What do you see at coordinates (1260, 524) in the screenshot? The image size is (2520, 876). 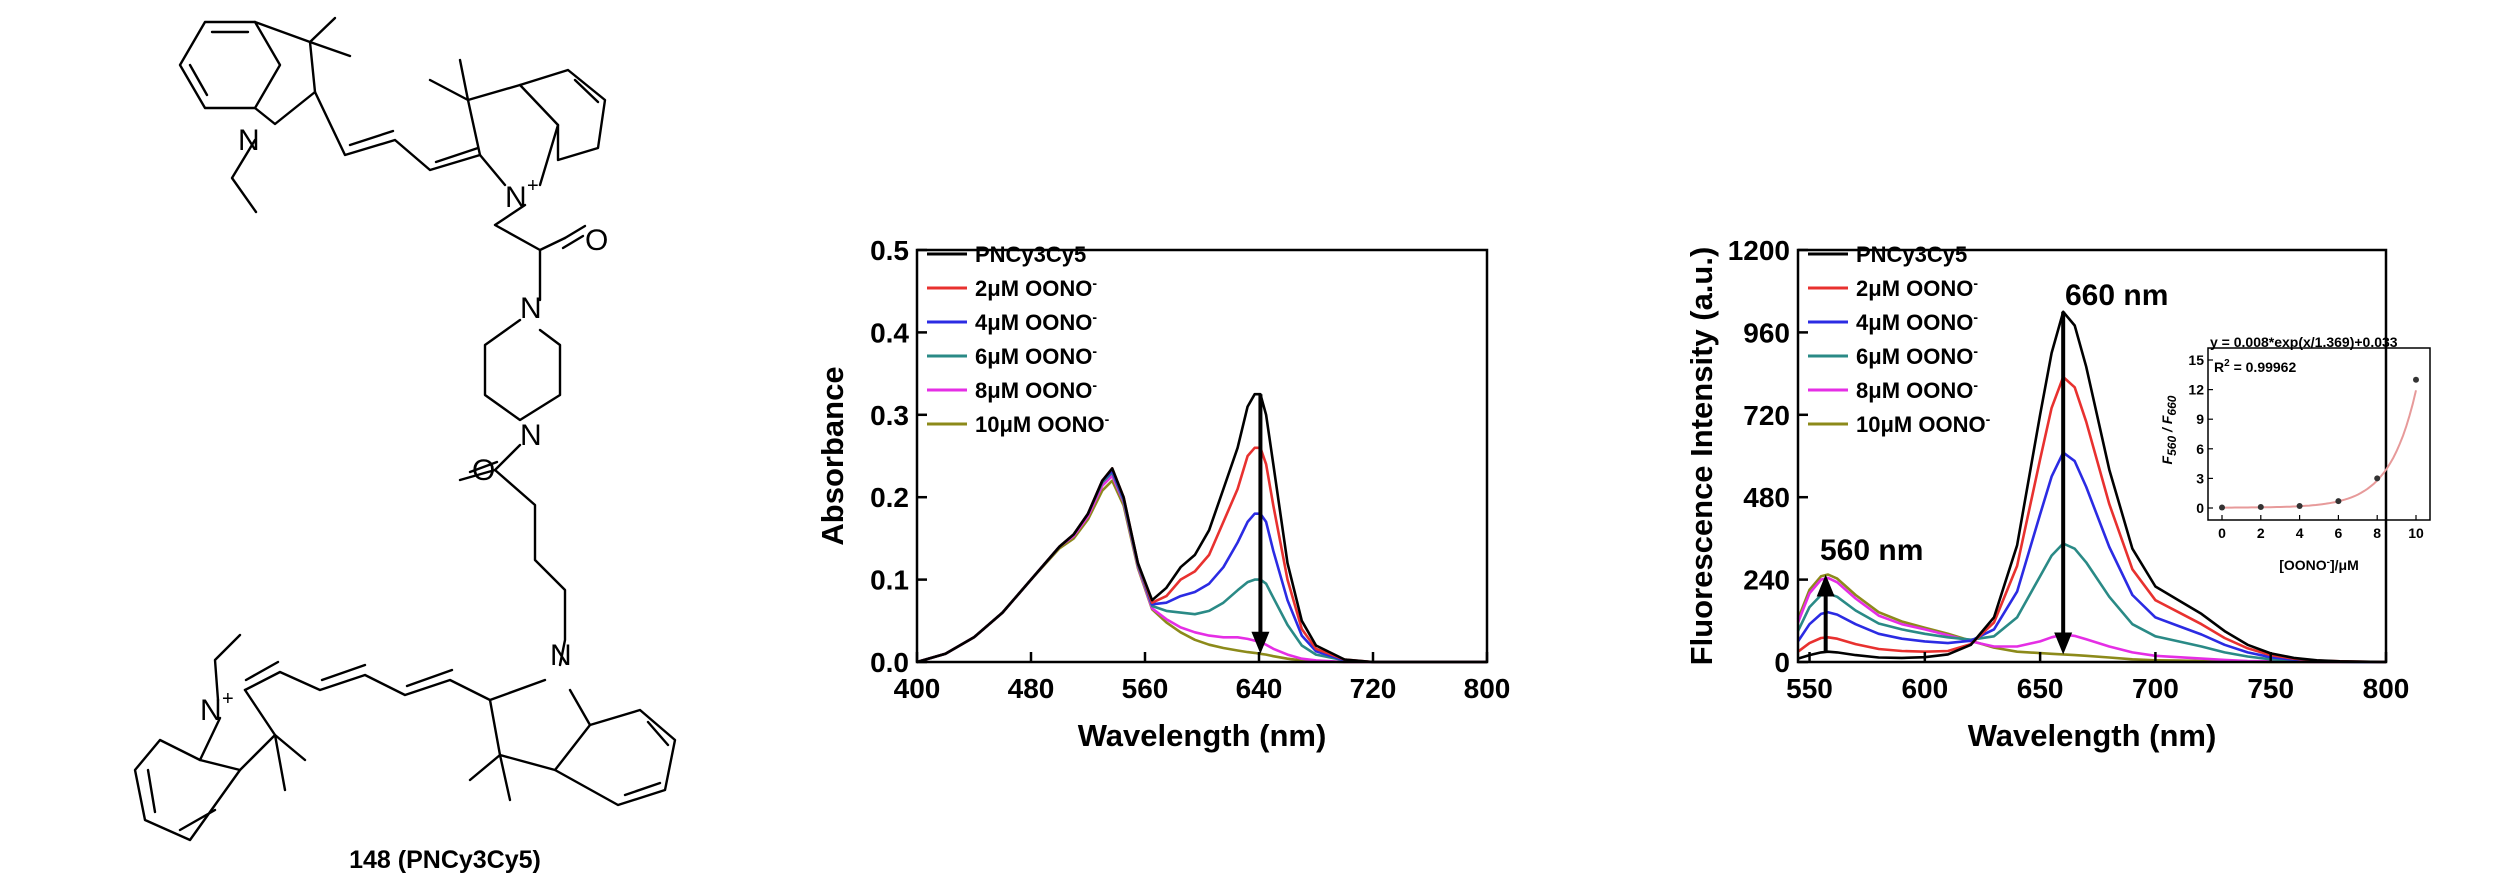 I see `absorbance-arrow` at bounding box center [1260, 524].